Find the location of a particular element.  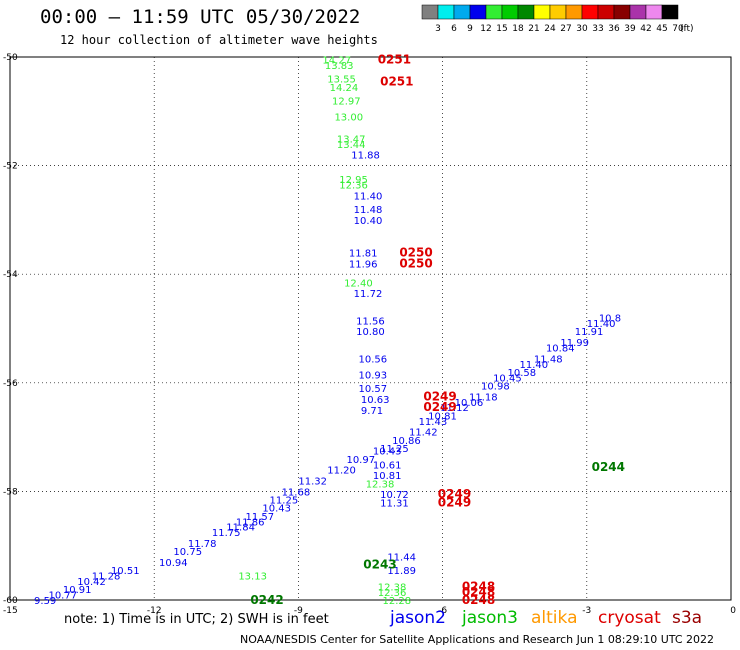

x-axis-ticks: -15 -12 -9 -6 -3 0 is located at coordinates (369, 611).